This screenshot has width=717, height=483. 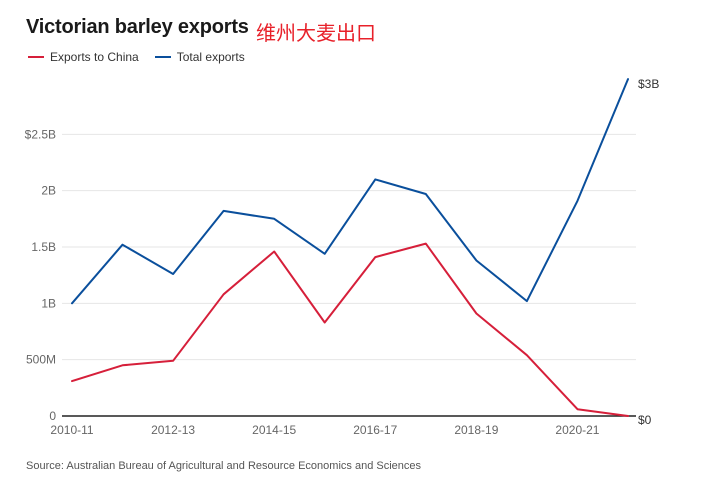 I want to click on chart-subtitle-chinese: 维州大麦出口, so click(x=316, y=33).